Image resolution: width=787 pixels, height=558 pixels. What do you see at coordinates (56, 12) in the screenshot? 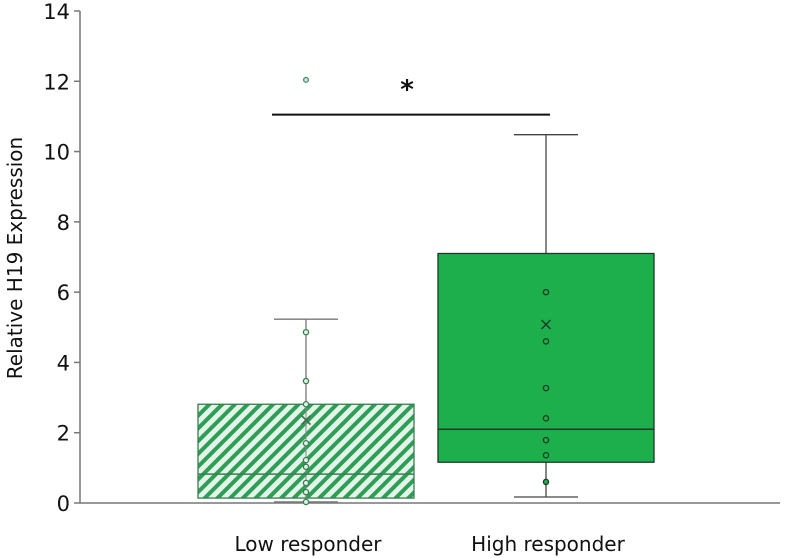
I see `y-tick-label: 14` at bounding box center [56, 12].